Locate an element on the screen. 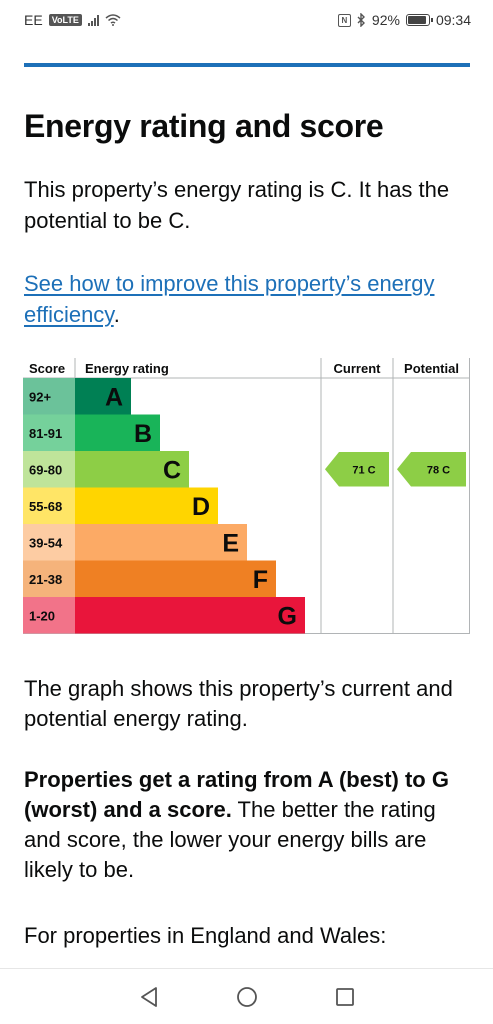 The width and height of the screenshot is (493, 1024). back-icon is located at coordinates (148, 996).